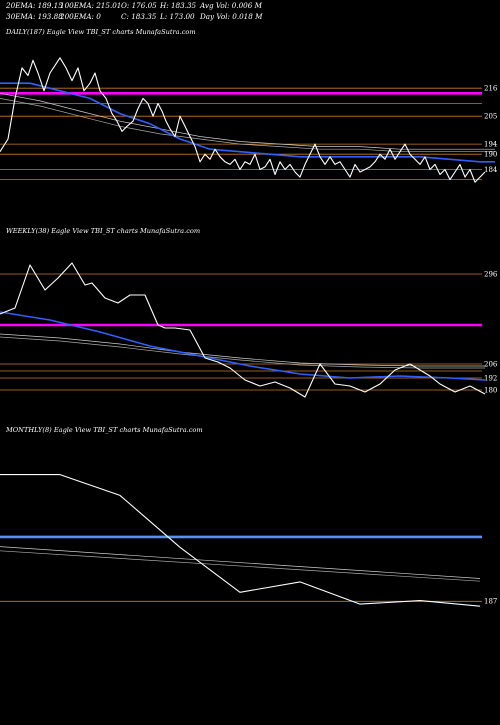 The height and width of the screenshot is (725, 500). I want to click on daily-price-label: 205, so click(490, 117).